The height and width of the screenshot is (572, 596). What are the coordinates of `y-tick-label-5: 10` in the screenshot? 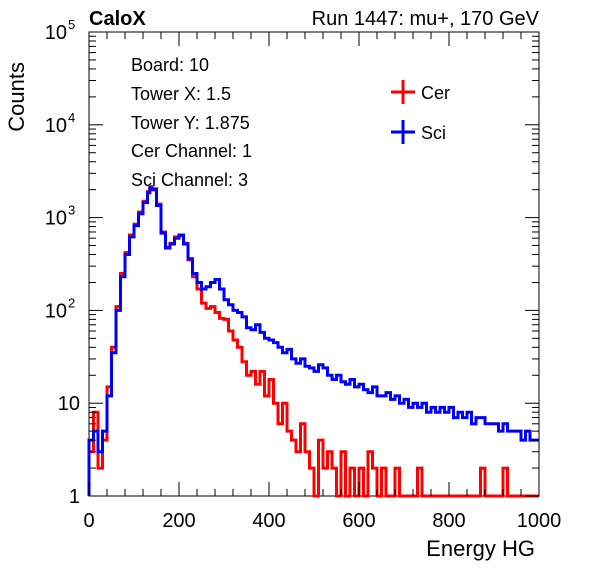 It's located at (56, 33).